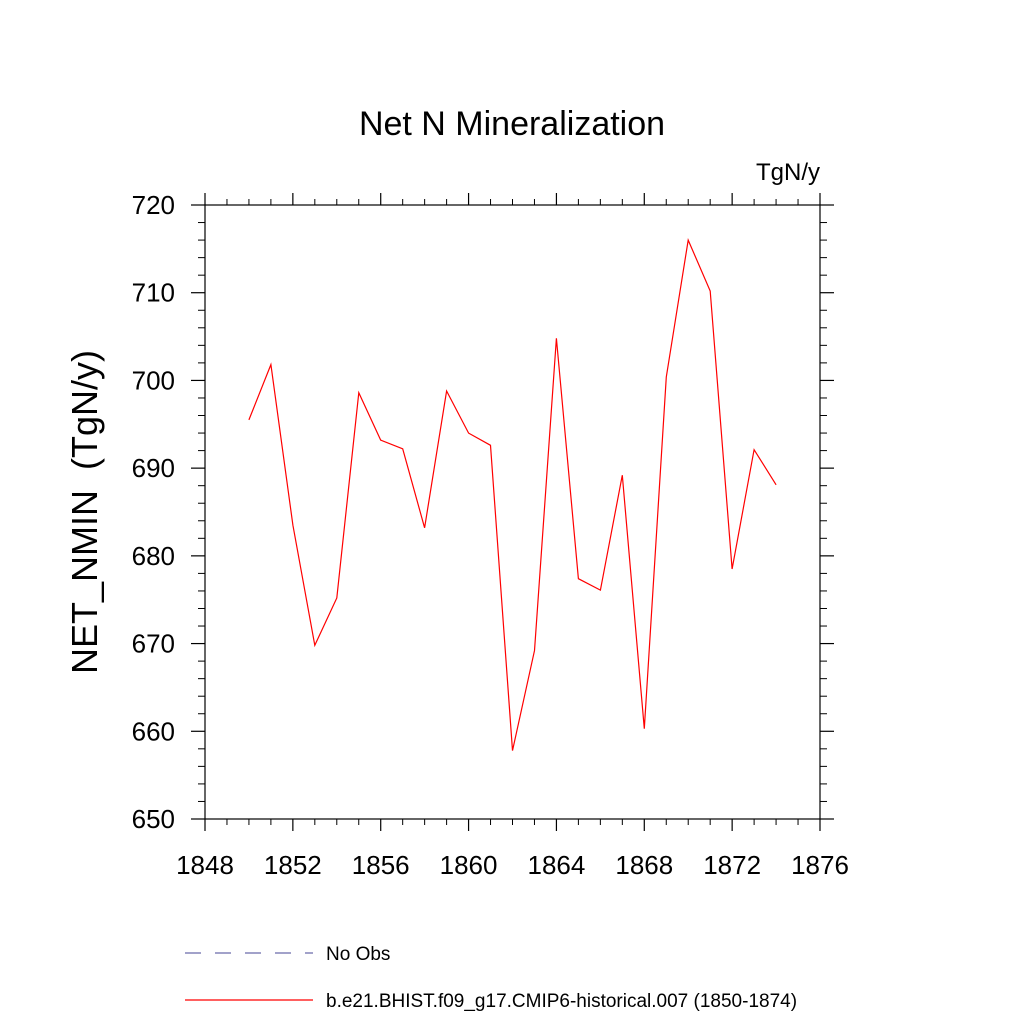  What do you see at coordinates (205, 865) in the screenshot?
I see `x-tick-label: 1848` at bounding box center [205, 865].